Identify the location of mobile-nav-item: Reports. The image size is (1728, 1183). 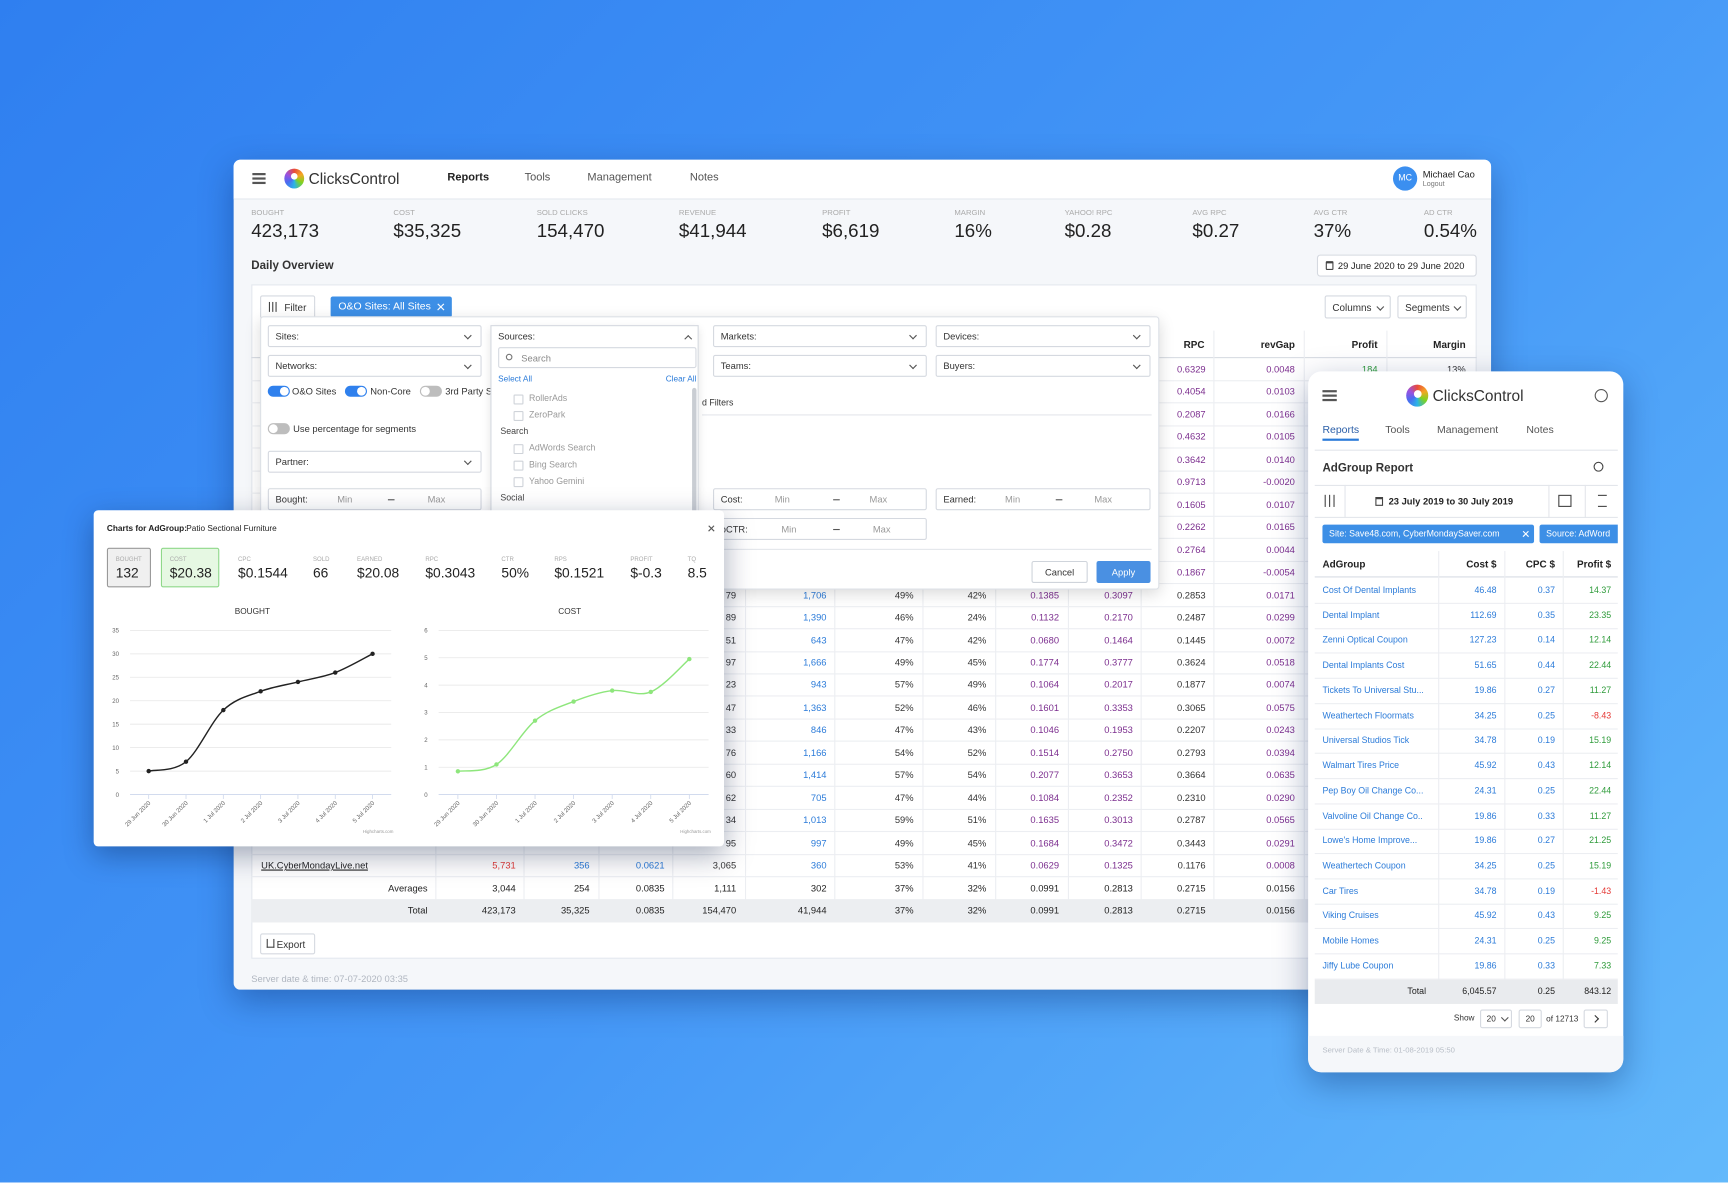
(1341, 430).